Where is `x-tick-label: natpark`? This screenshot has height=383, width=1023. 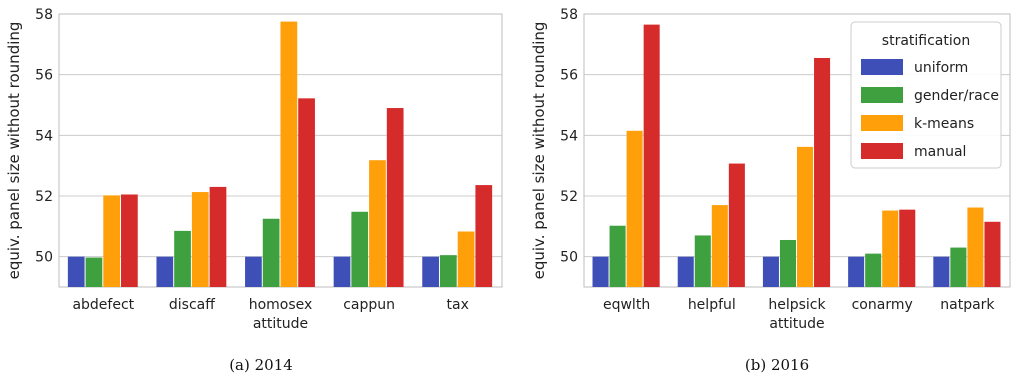 x-tick-label: natpark is located at coordinates (967, 305).